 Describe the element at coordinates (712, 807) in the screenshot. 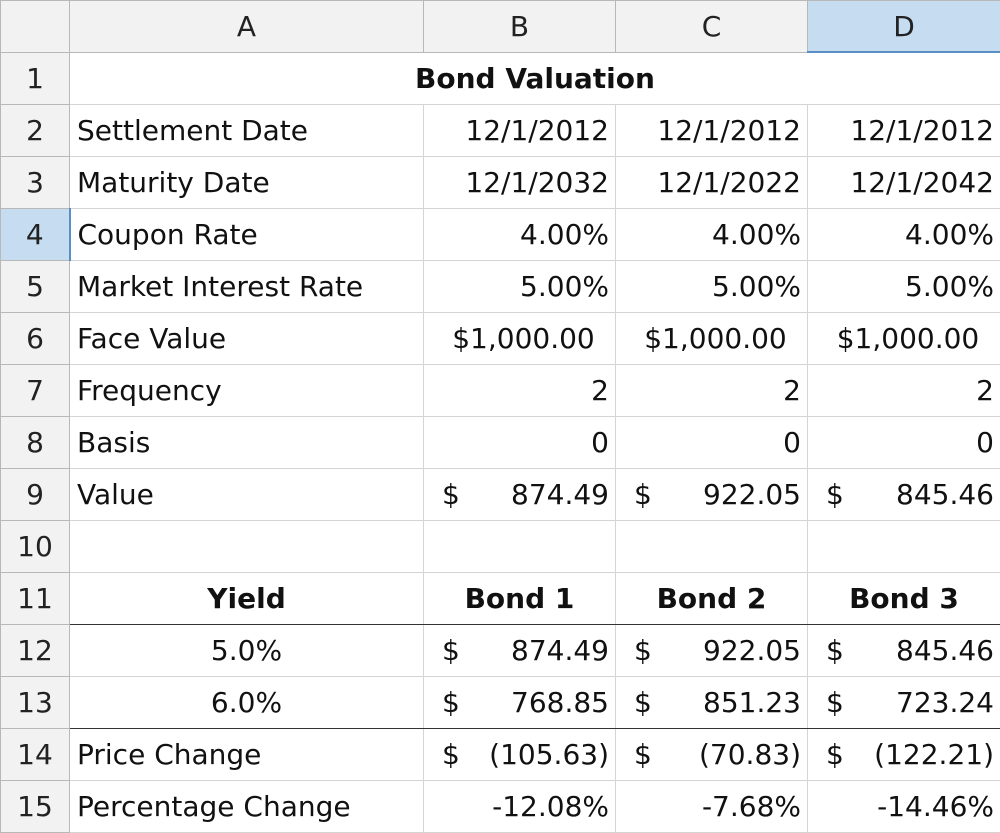

I see `cell-c15: -7.68%` at that location.